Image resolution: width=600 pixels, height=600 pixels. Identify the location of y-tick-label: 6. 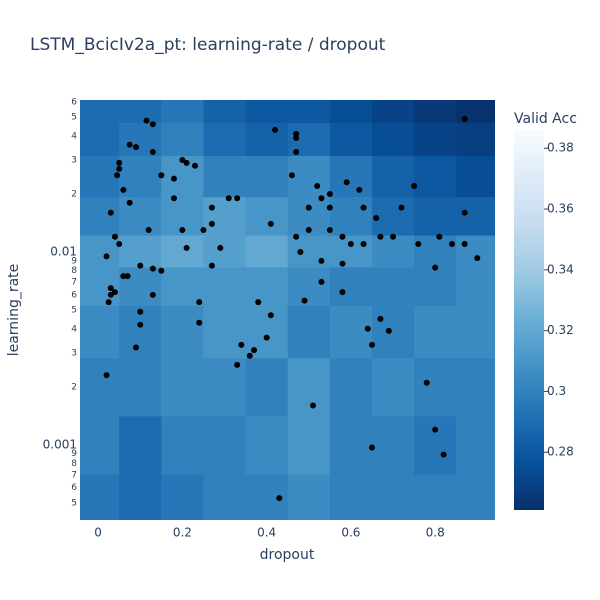
(74, 102).